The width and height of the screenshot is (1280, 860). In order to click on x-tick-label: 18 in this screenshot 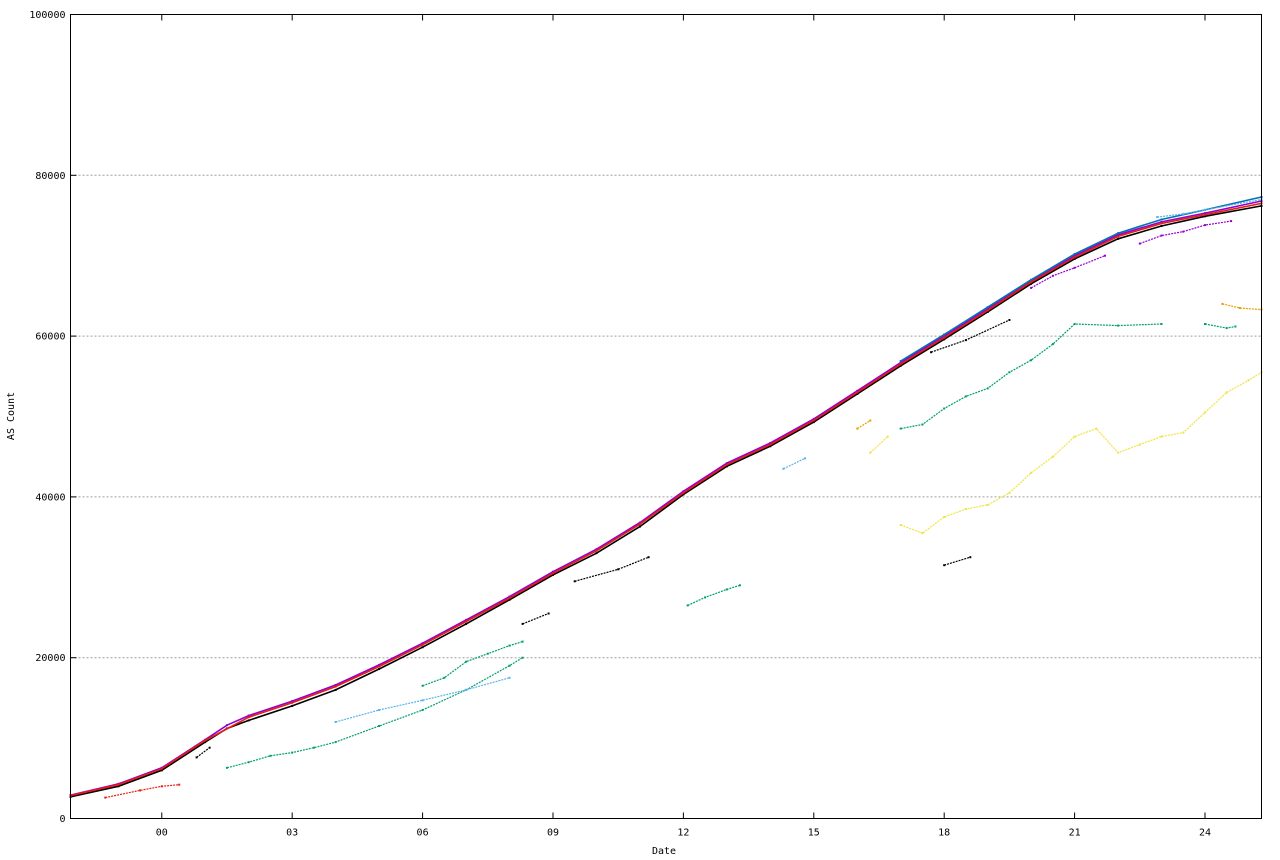, I will do `click(944, 833)`.